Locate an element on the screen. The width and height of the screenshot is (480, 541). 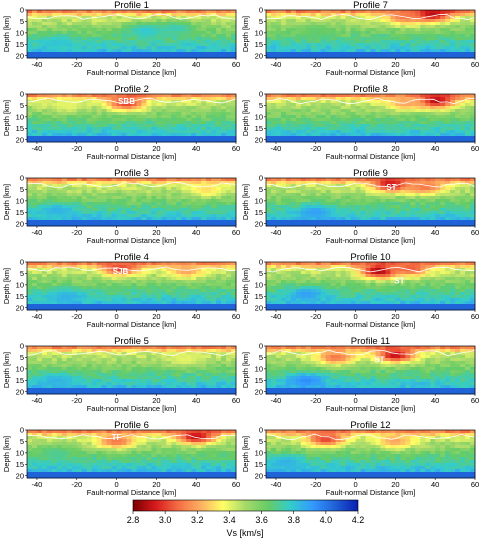
y-tick-label: 15 is located at coordinates (20, 128).